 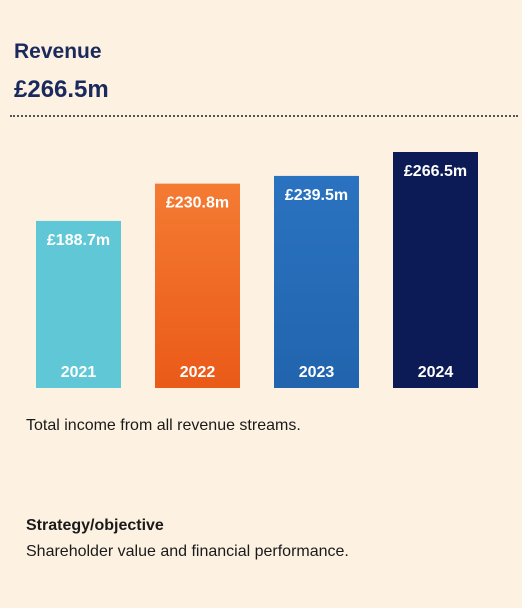 What do you see at coordinates (435, 270) in the screenshot?
I see `bar-2024` at bounding box center [435, 270].